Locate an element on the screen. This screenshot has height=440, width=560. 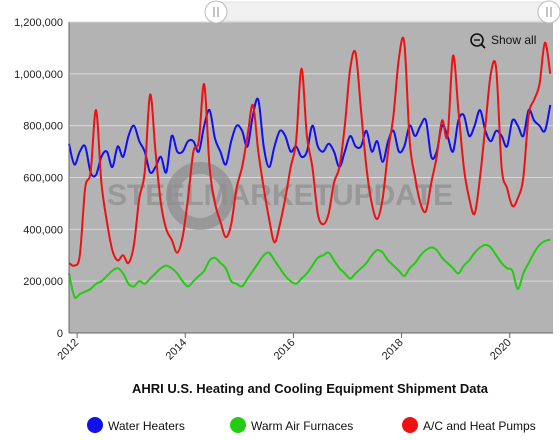
watermark-gear-icon is located at coordinates (200, 196).